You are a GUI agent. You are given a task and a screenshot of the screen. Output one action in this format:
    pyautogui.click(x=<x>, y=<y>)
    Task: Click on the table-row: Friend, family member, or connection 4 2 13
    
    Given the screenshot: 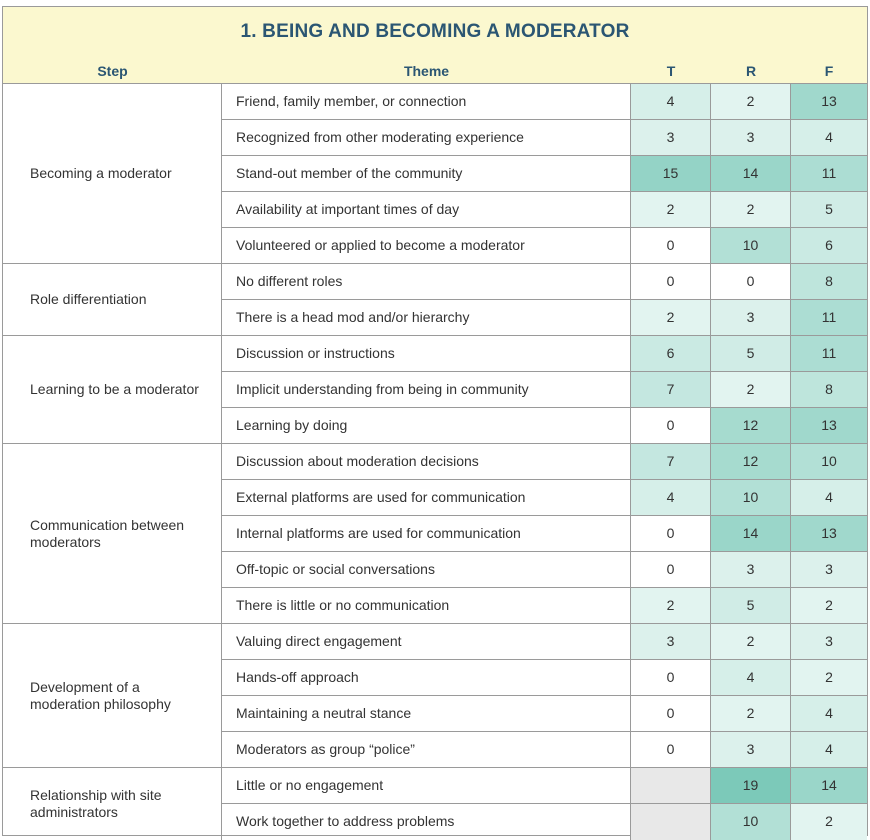 What is the action you would take?
    pyautogui.click(x=544, y=102)
    